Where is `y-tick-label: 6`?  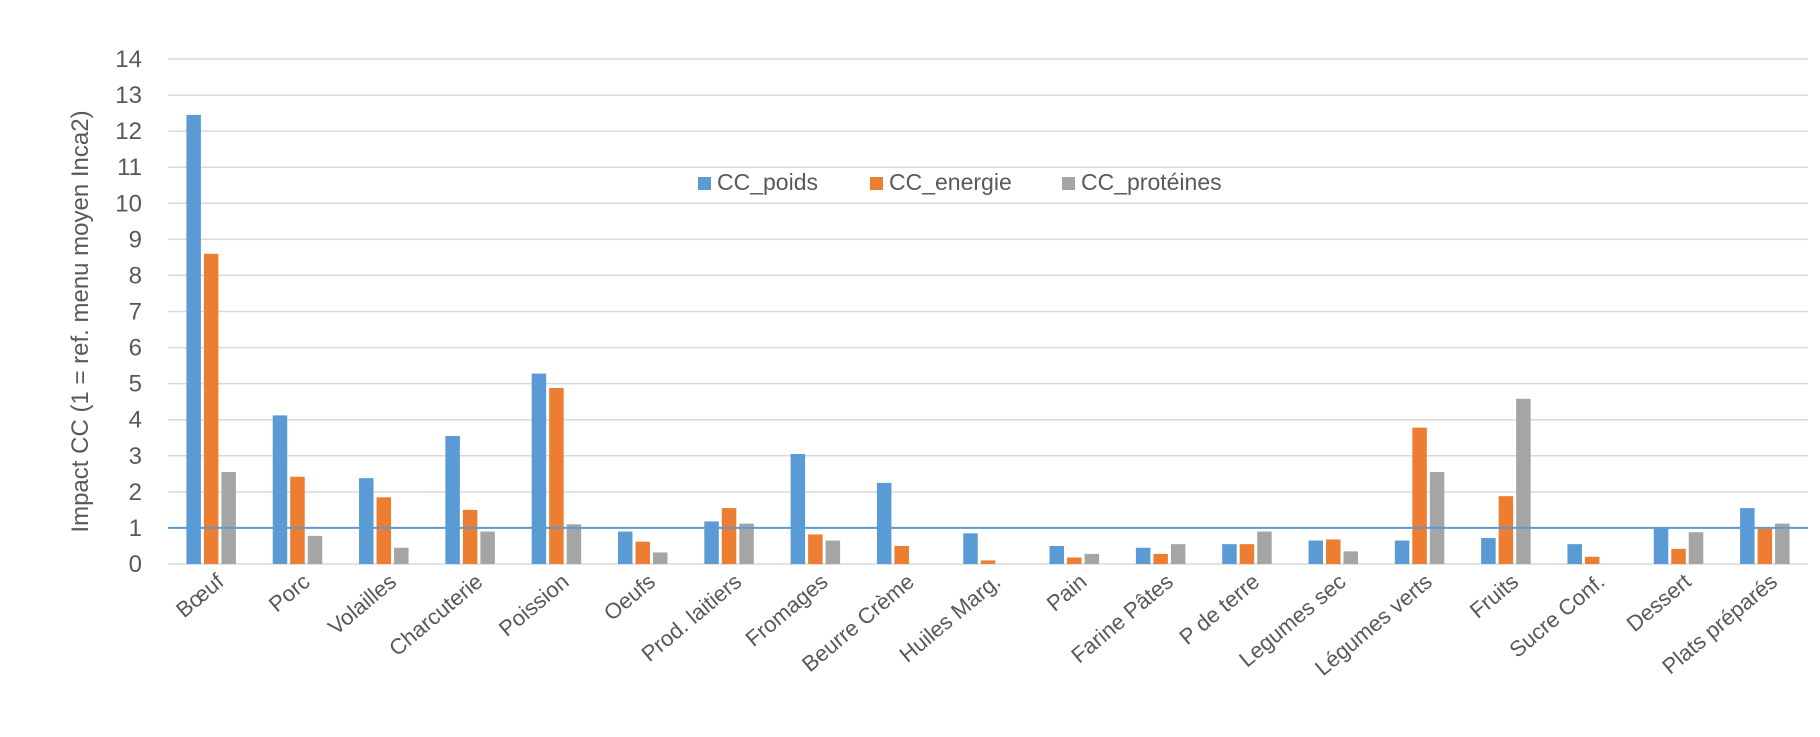 y-tick-label: 6 is located at coordinates (135, 348).